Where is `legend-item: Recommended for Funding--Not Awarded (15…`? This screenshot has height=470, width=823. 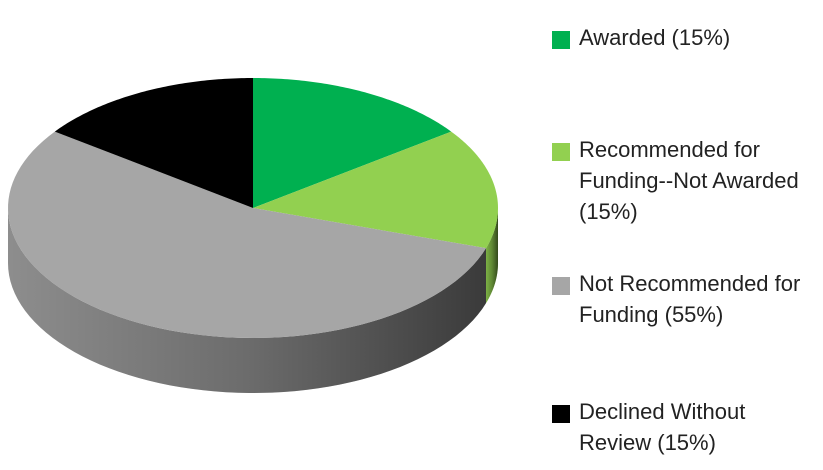
legend-item: Recommended for Funding--Not Awarded (15… is located at coordinates (677, 180).